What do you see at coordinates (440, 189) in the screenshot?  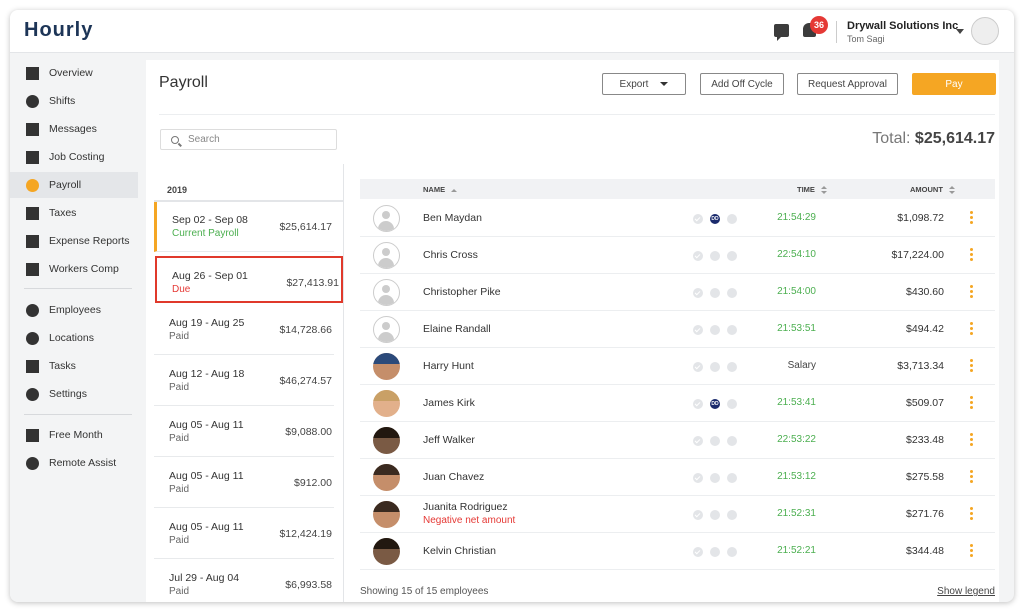 I see `column-header-name: NAME` at bounding box center [440, 189].